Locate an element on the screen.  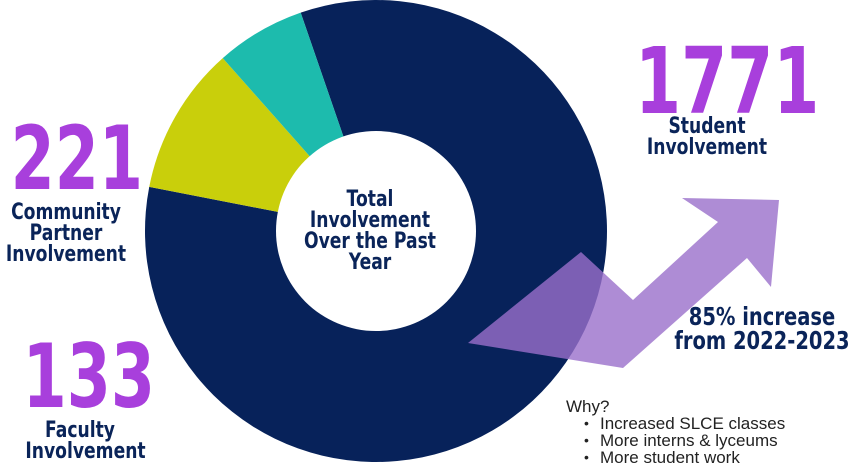
community-value: 221 is located at coordinates (76, 158).